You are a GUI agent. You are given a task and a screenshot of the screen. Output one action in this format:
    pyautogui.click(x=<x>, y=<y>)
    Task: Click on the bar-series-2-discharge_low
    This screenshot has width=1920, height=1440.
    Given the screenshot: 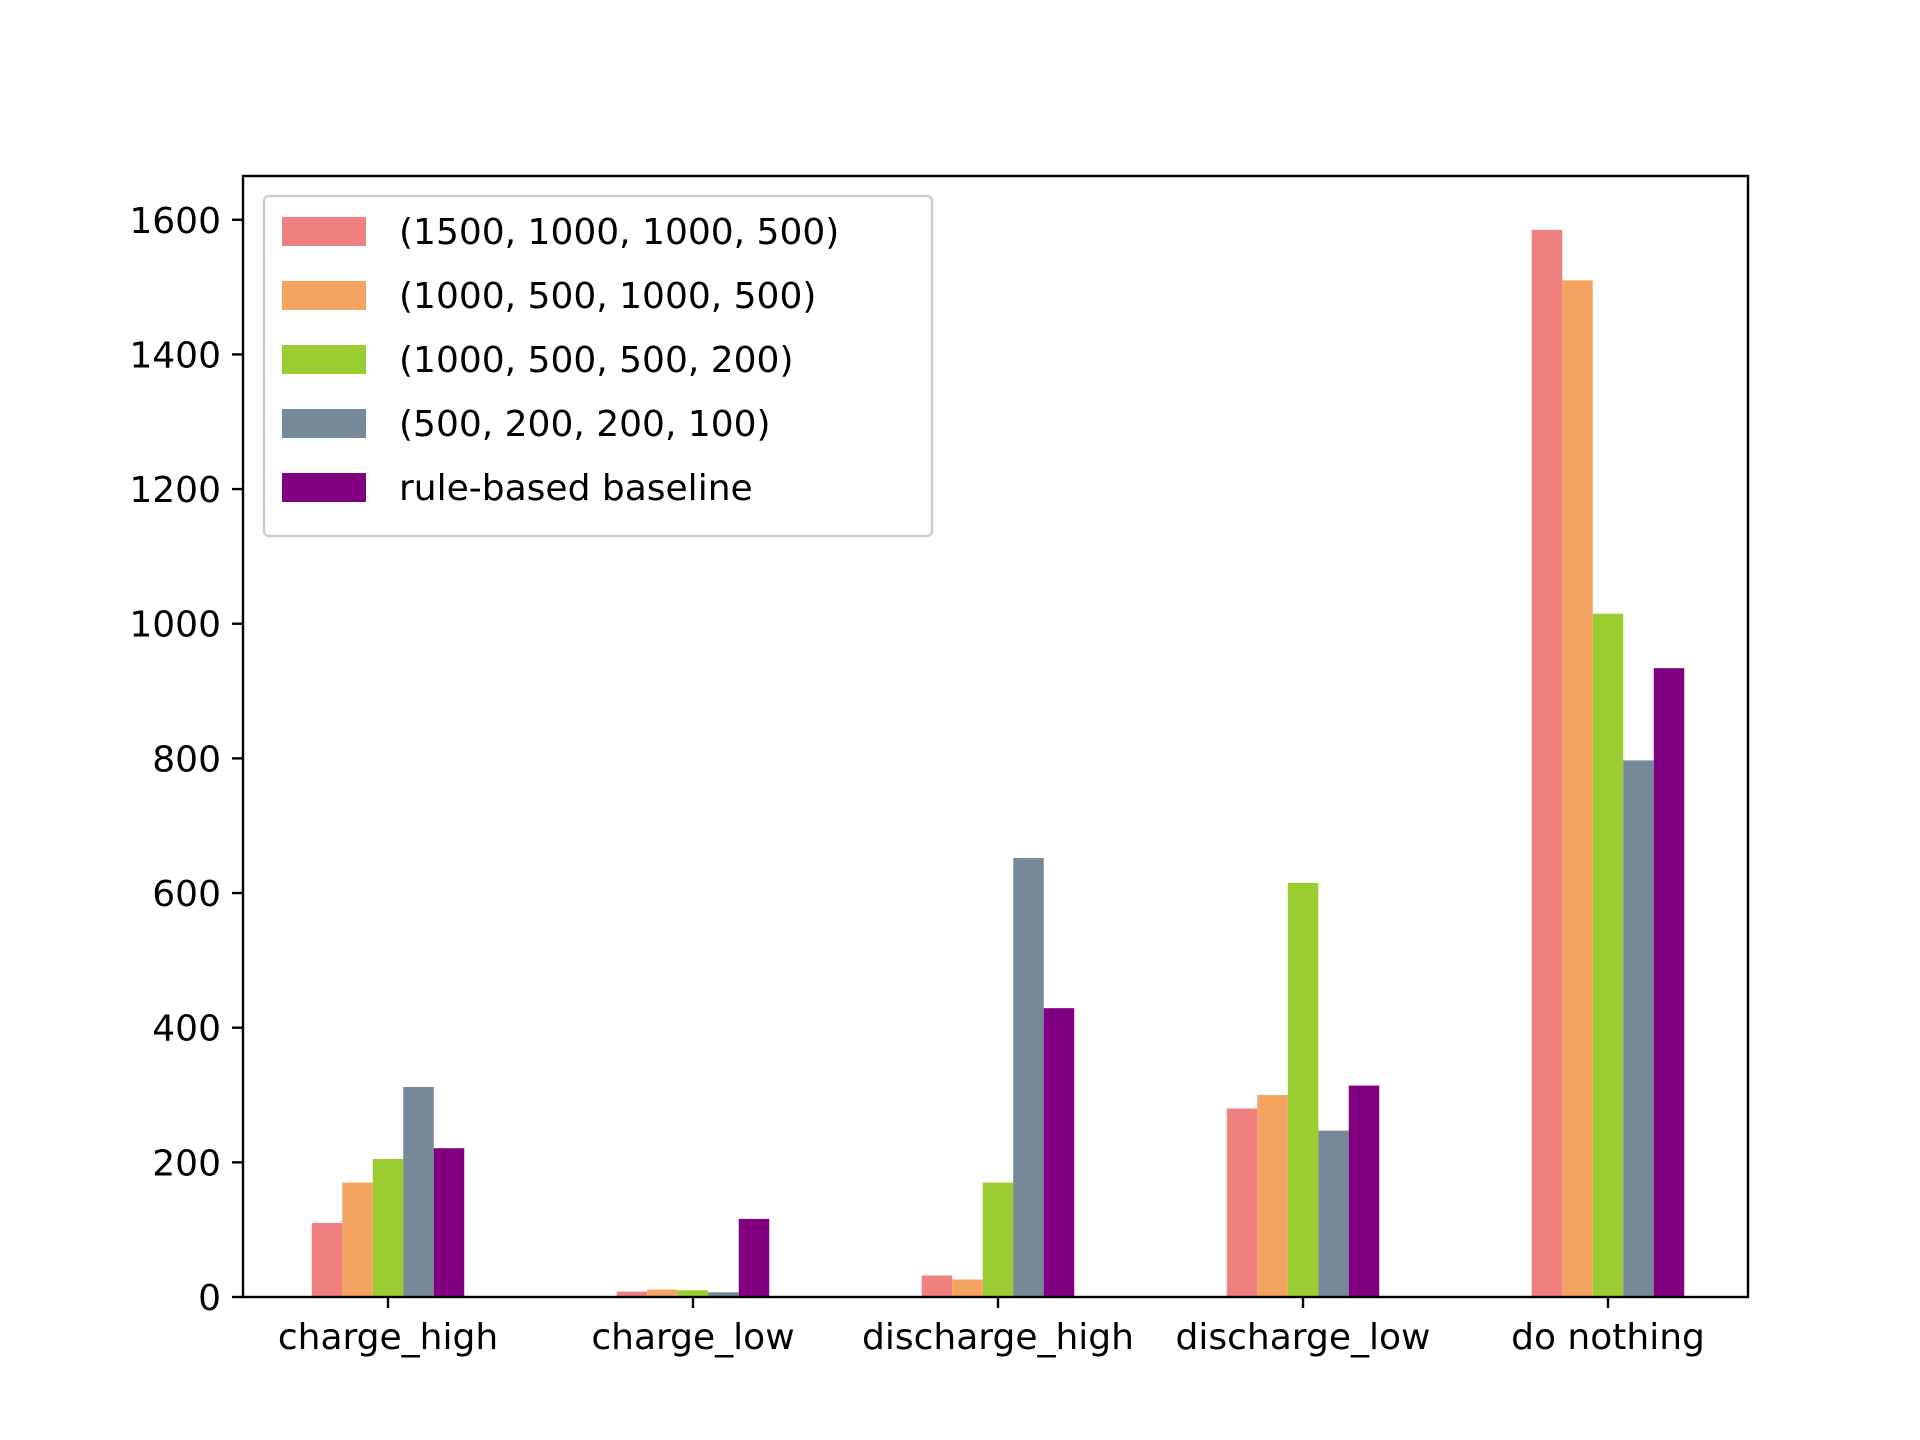 What is the action you would take?
    pyautogui.click(x=1272, y=1196)
    